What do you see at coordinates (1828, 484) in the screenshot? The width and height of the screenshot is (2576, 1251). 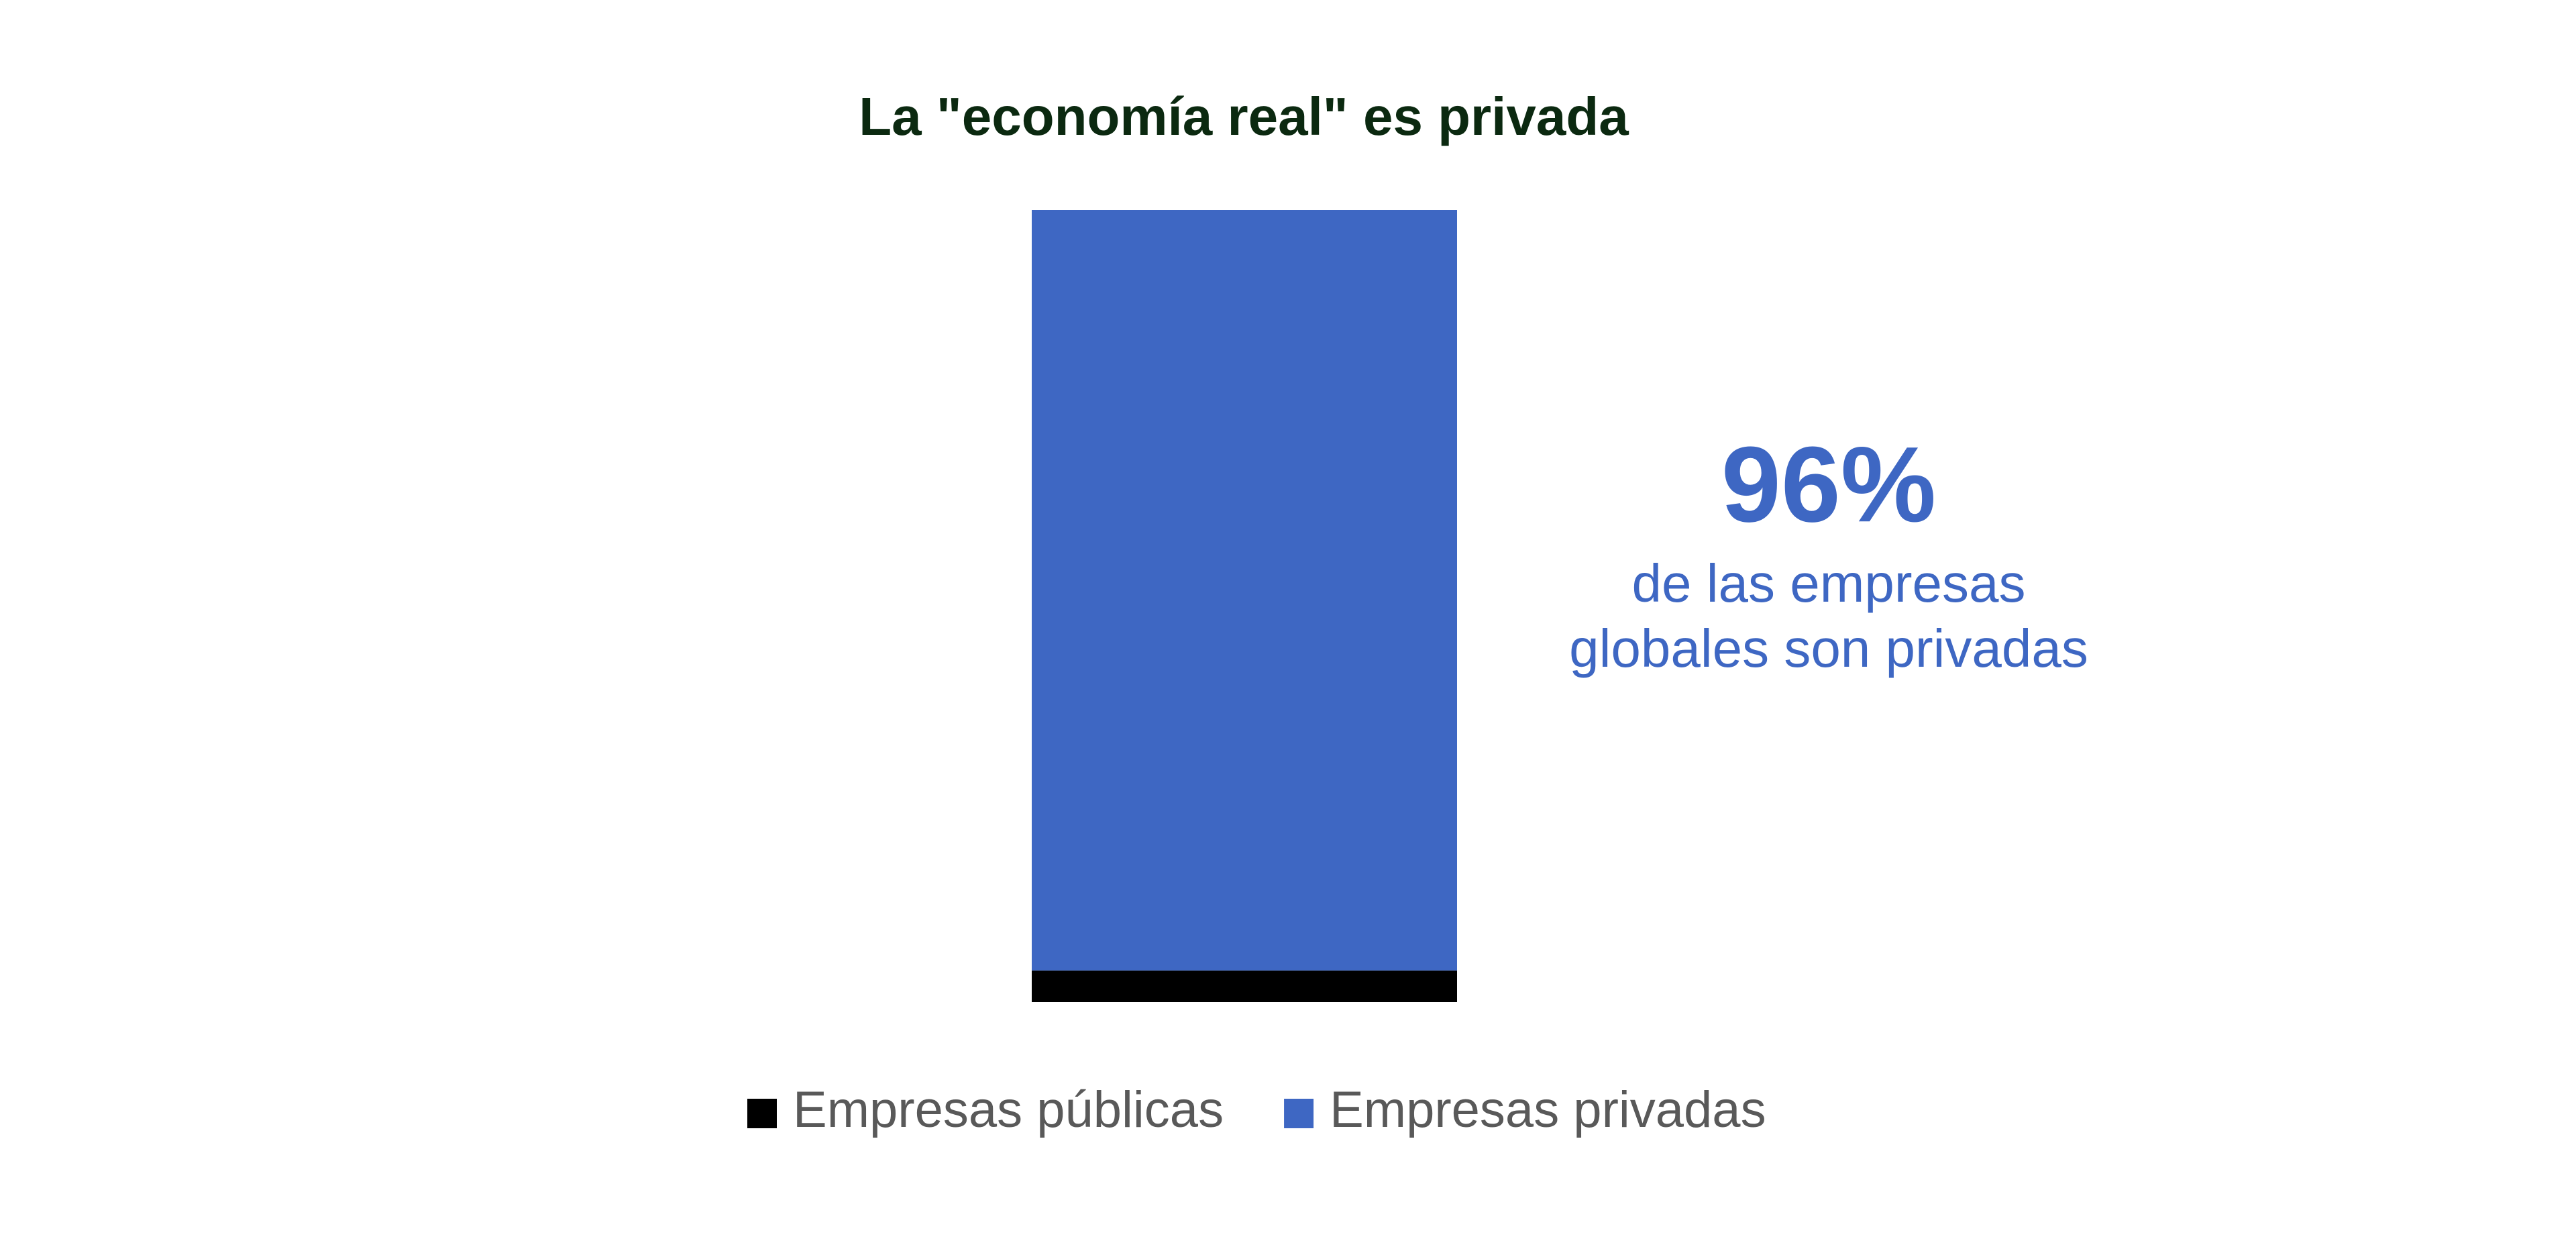 I see `value-label: 96%` at bounding box center [1828, 484].